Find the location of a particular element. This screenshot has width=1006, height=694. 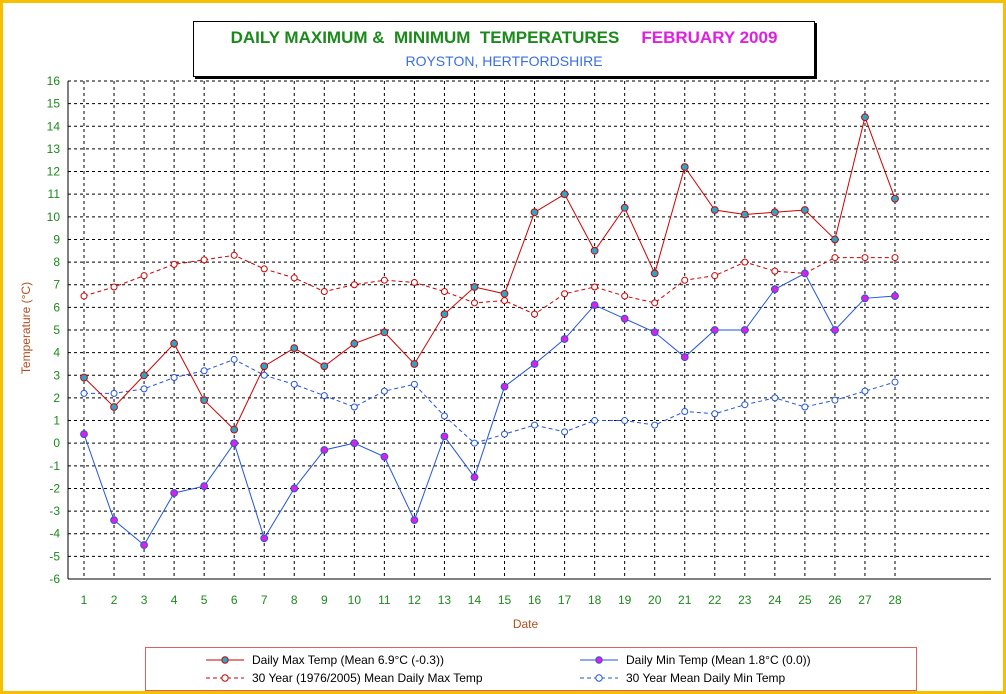

y-tick-label: 8 is located at coordinates (56, 262).